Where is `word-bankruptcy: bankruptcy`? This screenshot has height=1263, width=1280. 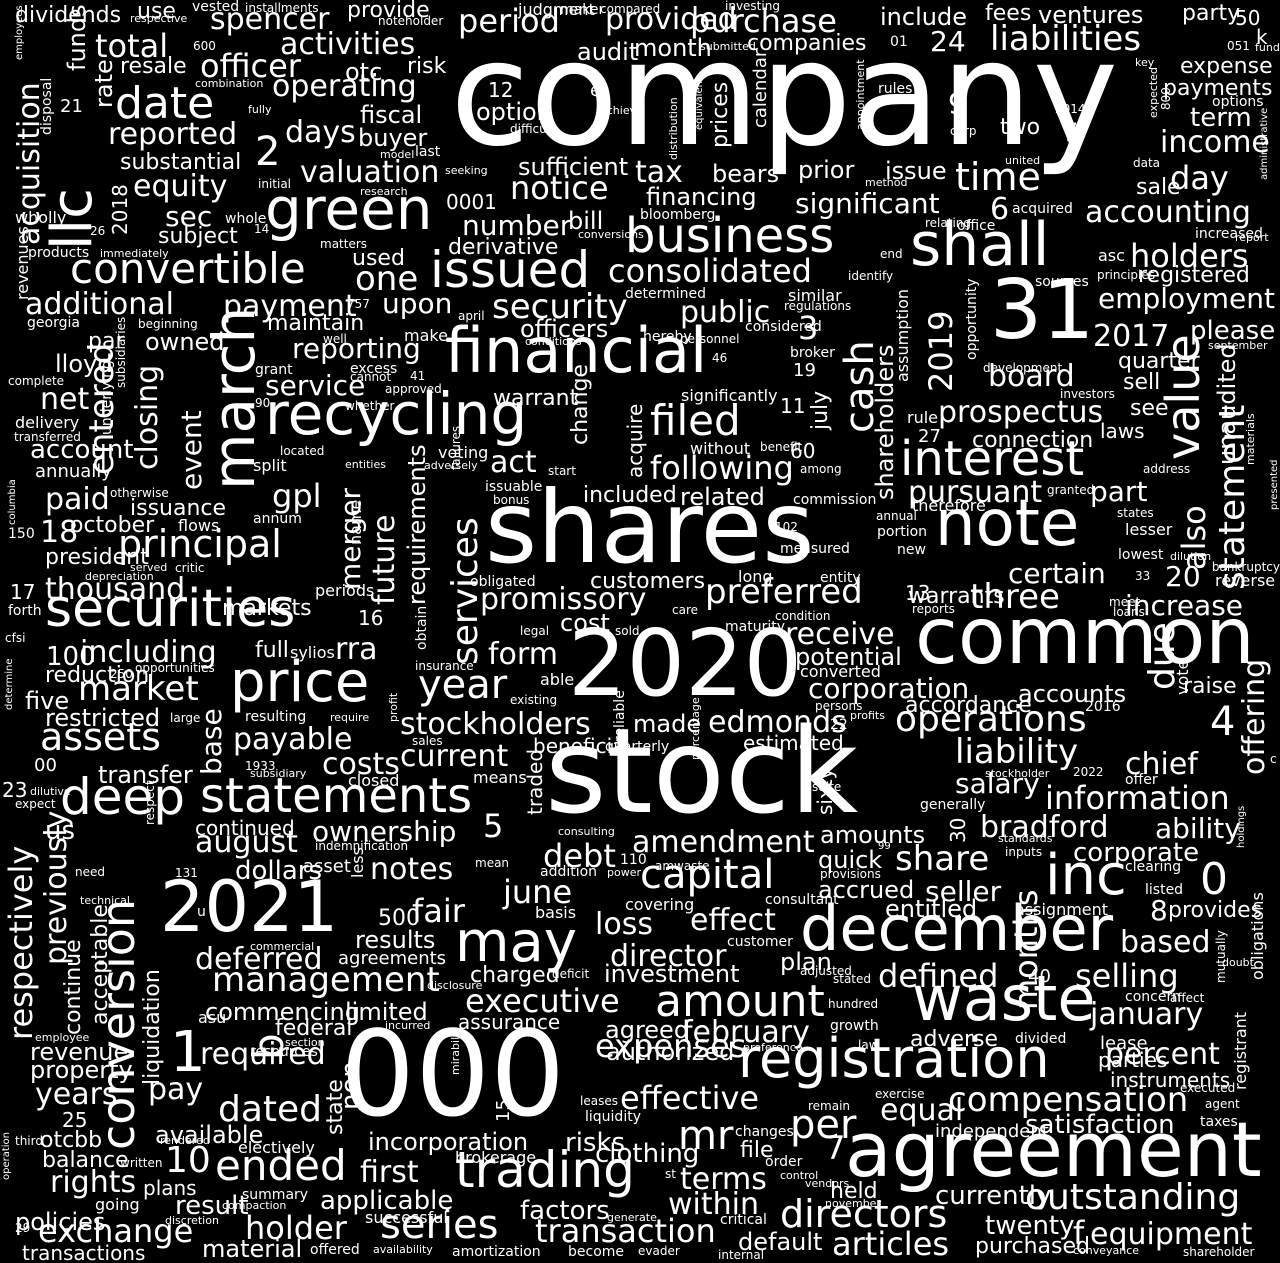
word-bankruptcy: bankruptcy is located at coordinates (1245, 567).